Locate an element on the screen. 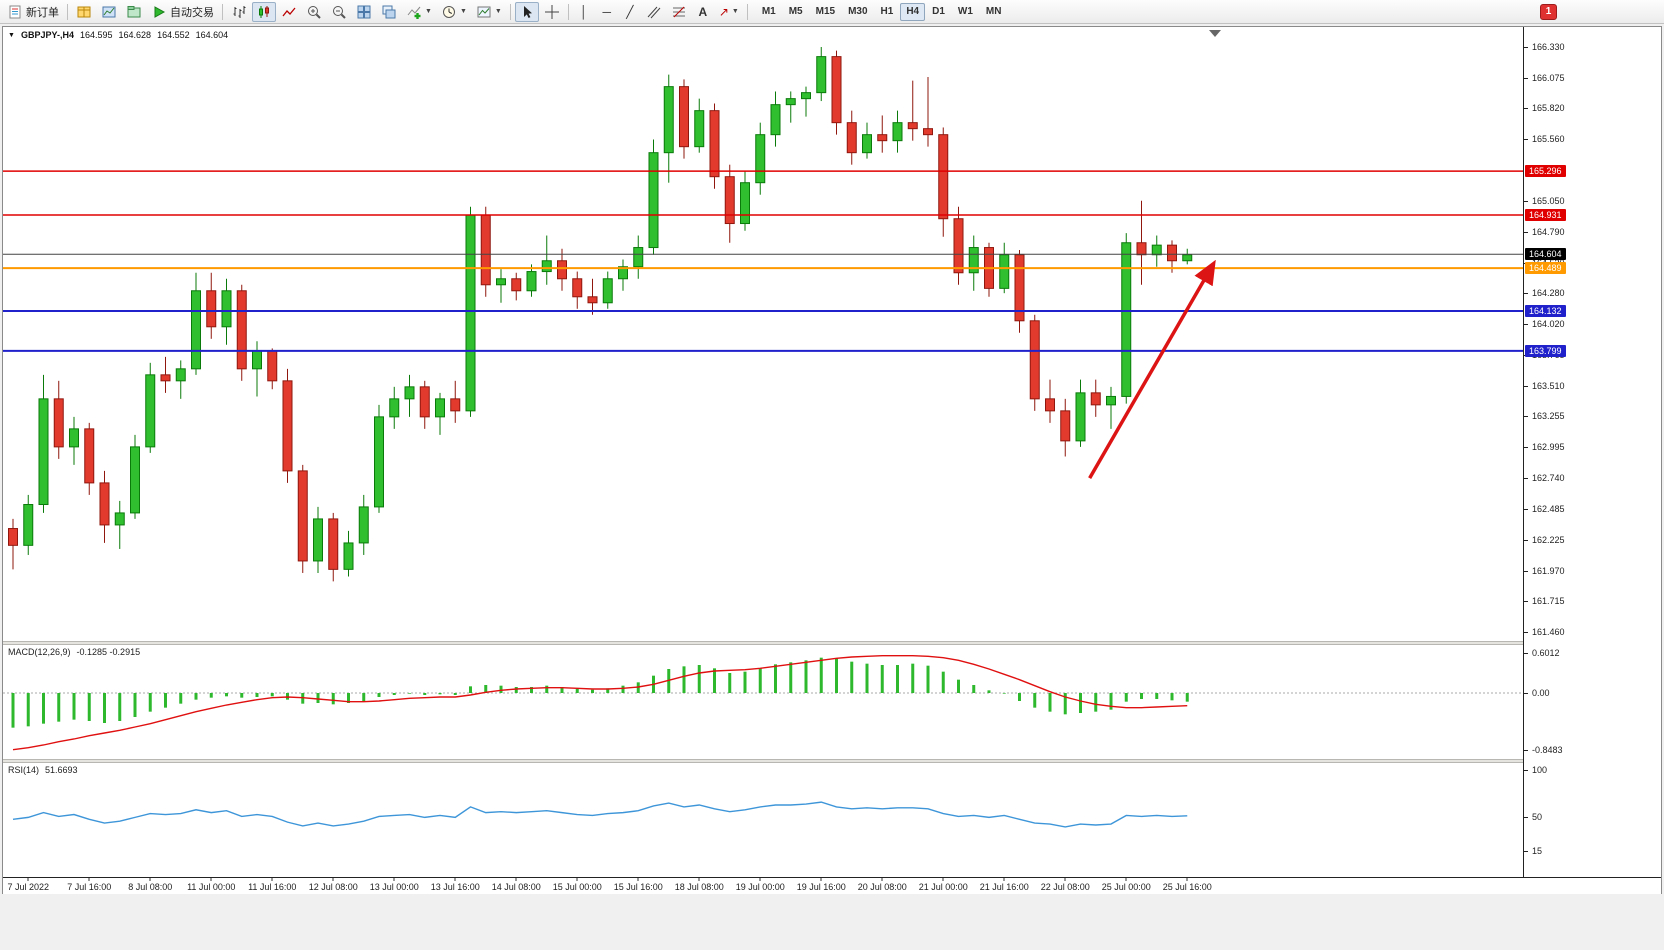  autotrading-play-icon is located at coordinates (160, 11).